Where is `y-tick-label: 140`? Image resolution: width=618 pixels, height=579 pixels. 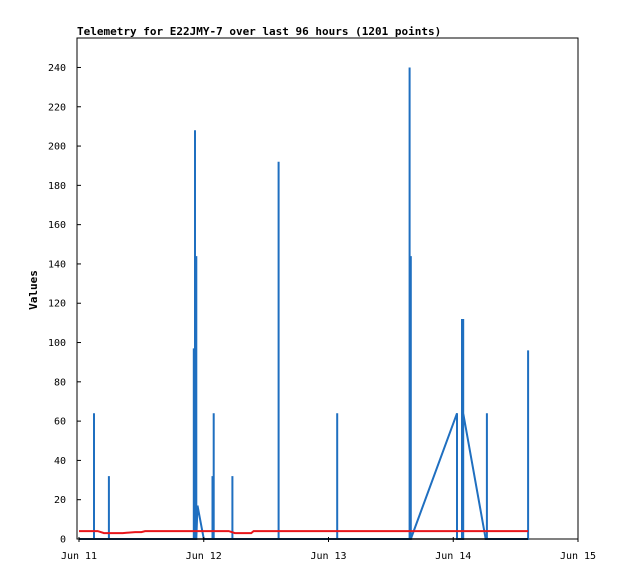 y-tick-label: 140 is located at coordinates (57, 264).